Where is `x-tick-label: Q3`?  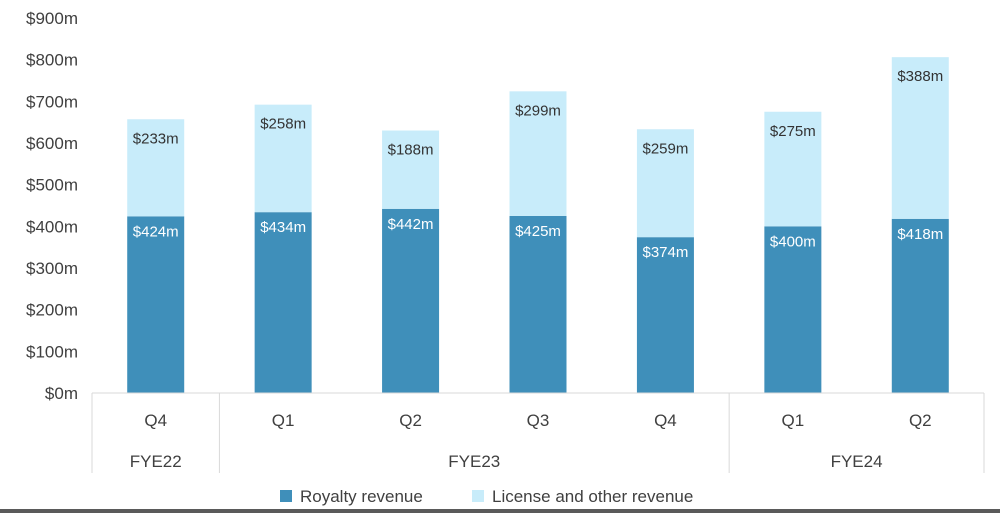 x-tick-label: Q3 is located at coordinates (538, 420).